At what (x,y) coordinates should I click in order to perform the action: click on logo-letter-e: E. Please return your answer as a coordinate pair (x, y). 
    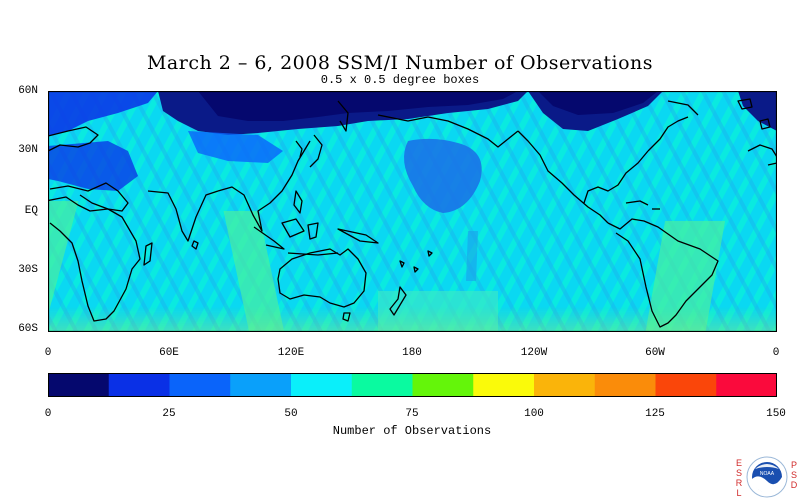
    Looking at the image, I should click on (738, 463).